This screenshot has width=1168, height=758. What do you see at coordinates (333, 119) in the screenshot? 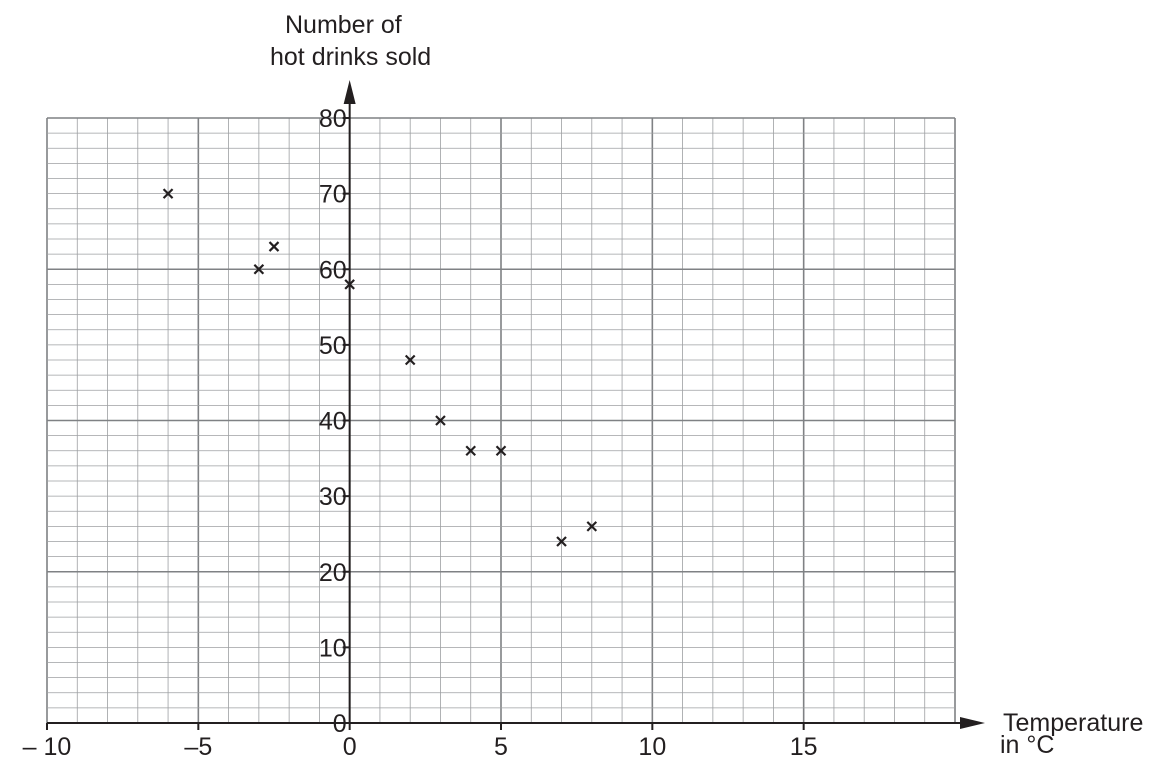
I see `y-tick-label: 80` at bounding box center [333, 119].